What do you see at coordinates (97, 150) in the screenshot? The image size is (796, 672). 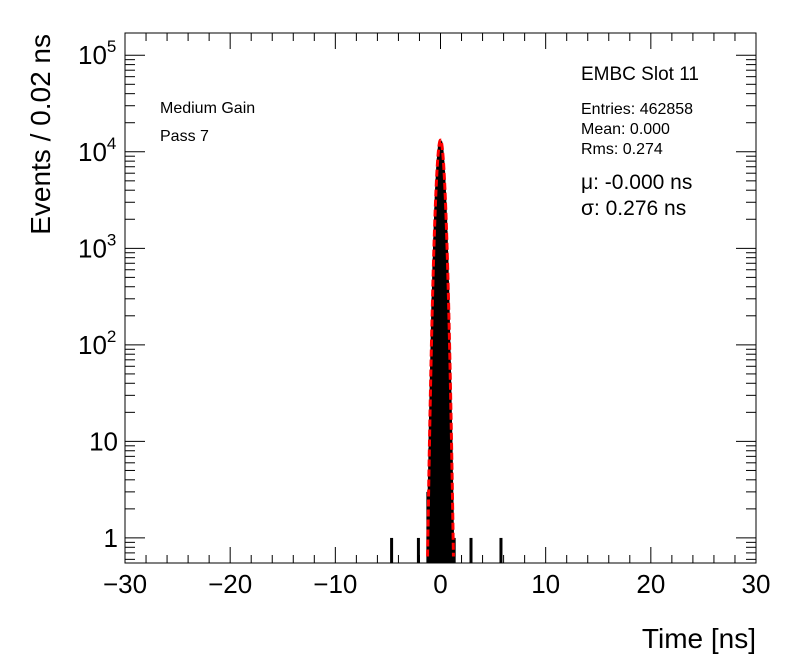 I see `y-tick-label: 10⁴` at bounding box center [97, 150].